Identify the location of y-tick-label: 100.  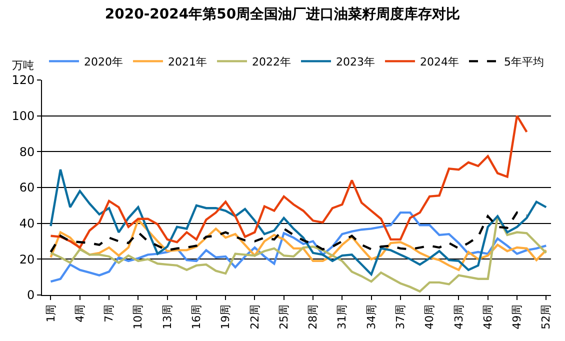
(23, 116).